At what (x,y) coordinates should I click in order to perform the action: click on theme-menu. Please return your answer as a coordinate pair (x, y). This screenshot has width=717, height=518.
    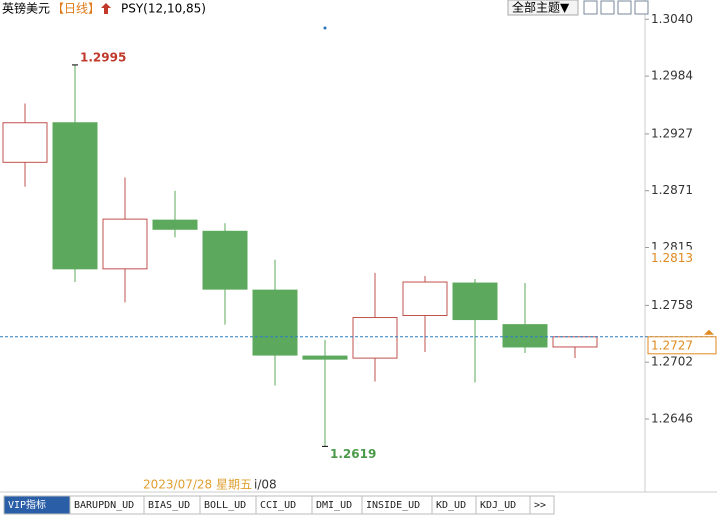
    Looking at the image, I should click on (543, 8).